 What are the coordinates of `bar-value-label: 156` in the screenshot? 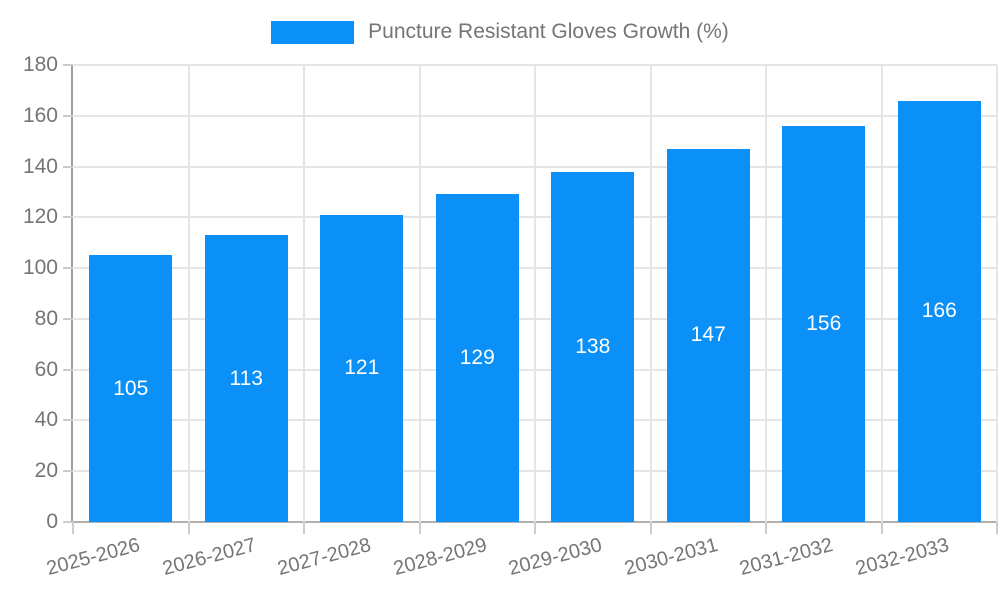 It's located at (824, 323).